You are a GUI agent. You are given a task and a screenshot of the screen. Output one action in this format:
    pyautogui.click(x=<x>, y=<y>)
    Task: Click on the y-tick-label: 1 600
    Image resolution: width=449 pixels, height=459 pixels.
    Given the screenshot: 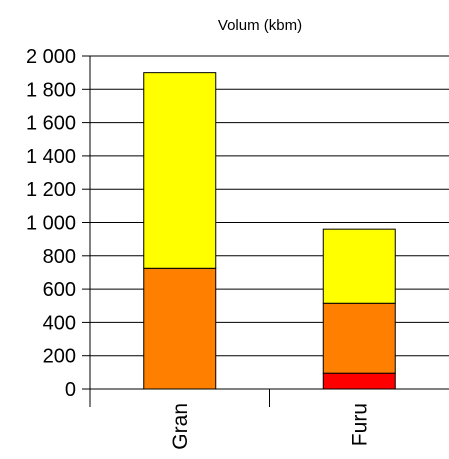 What is the action you would take?
    pyautogui.click(x=51, y=124)
    